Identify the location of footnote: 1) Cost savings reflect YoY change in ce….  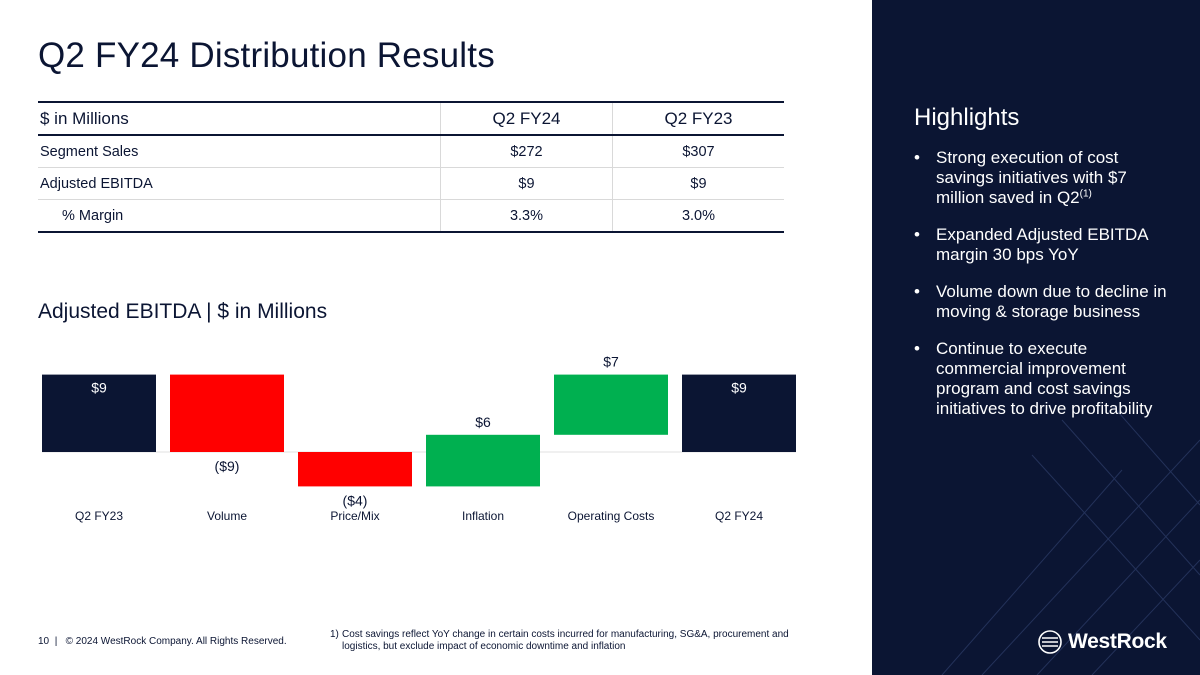
(570, 641).